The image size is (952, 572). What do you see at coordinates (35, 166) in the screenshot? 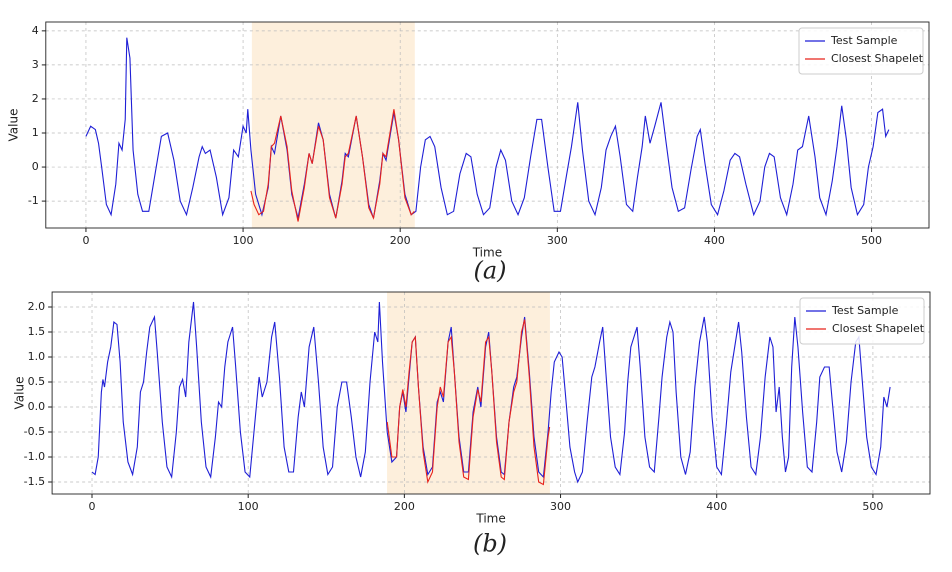
I see `y-tick-label: 0` at bounding box center [35, 166].